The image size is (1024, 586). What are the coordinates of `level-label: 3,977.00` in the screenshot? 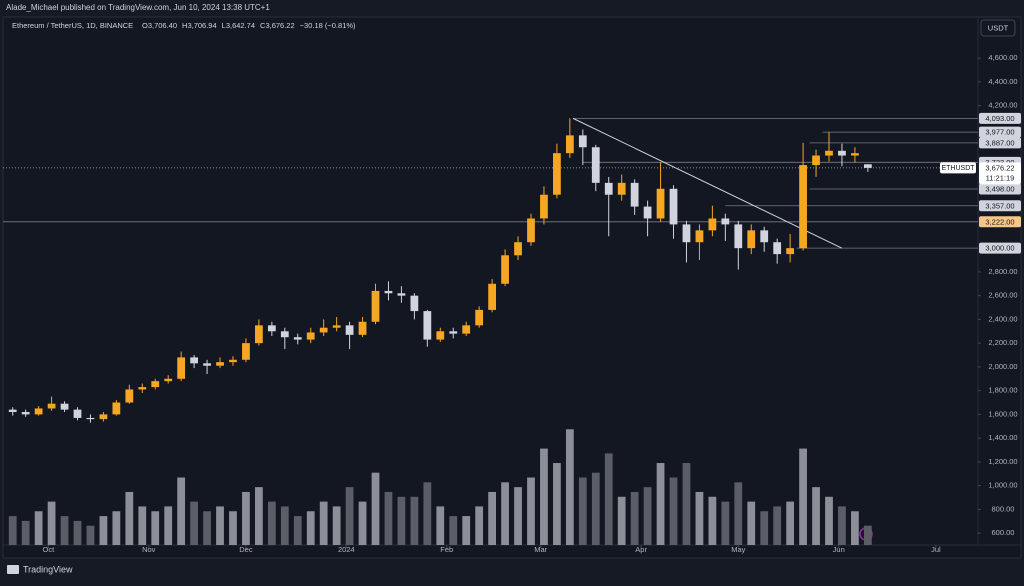 It's located at (999, 132).